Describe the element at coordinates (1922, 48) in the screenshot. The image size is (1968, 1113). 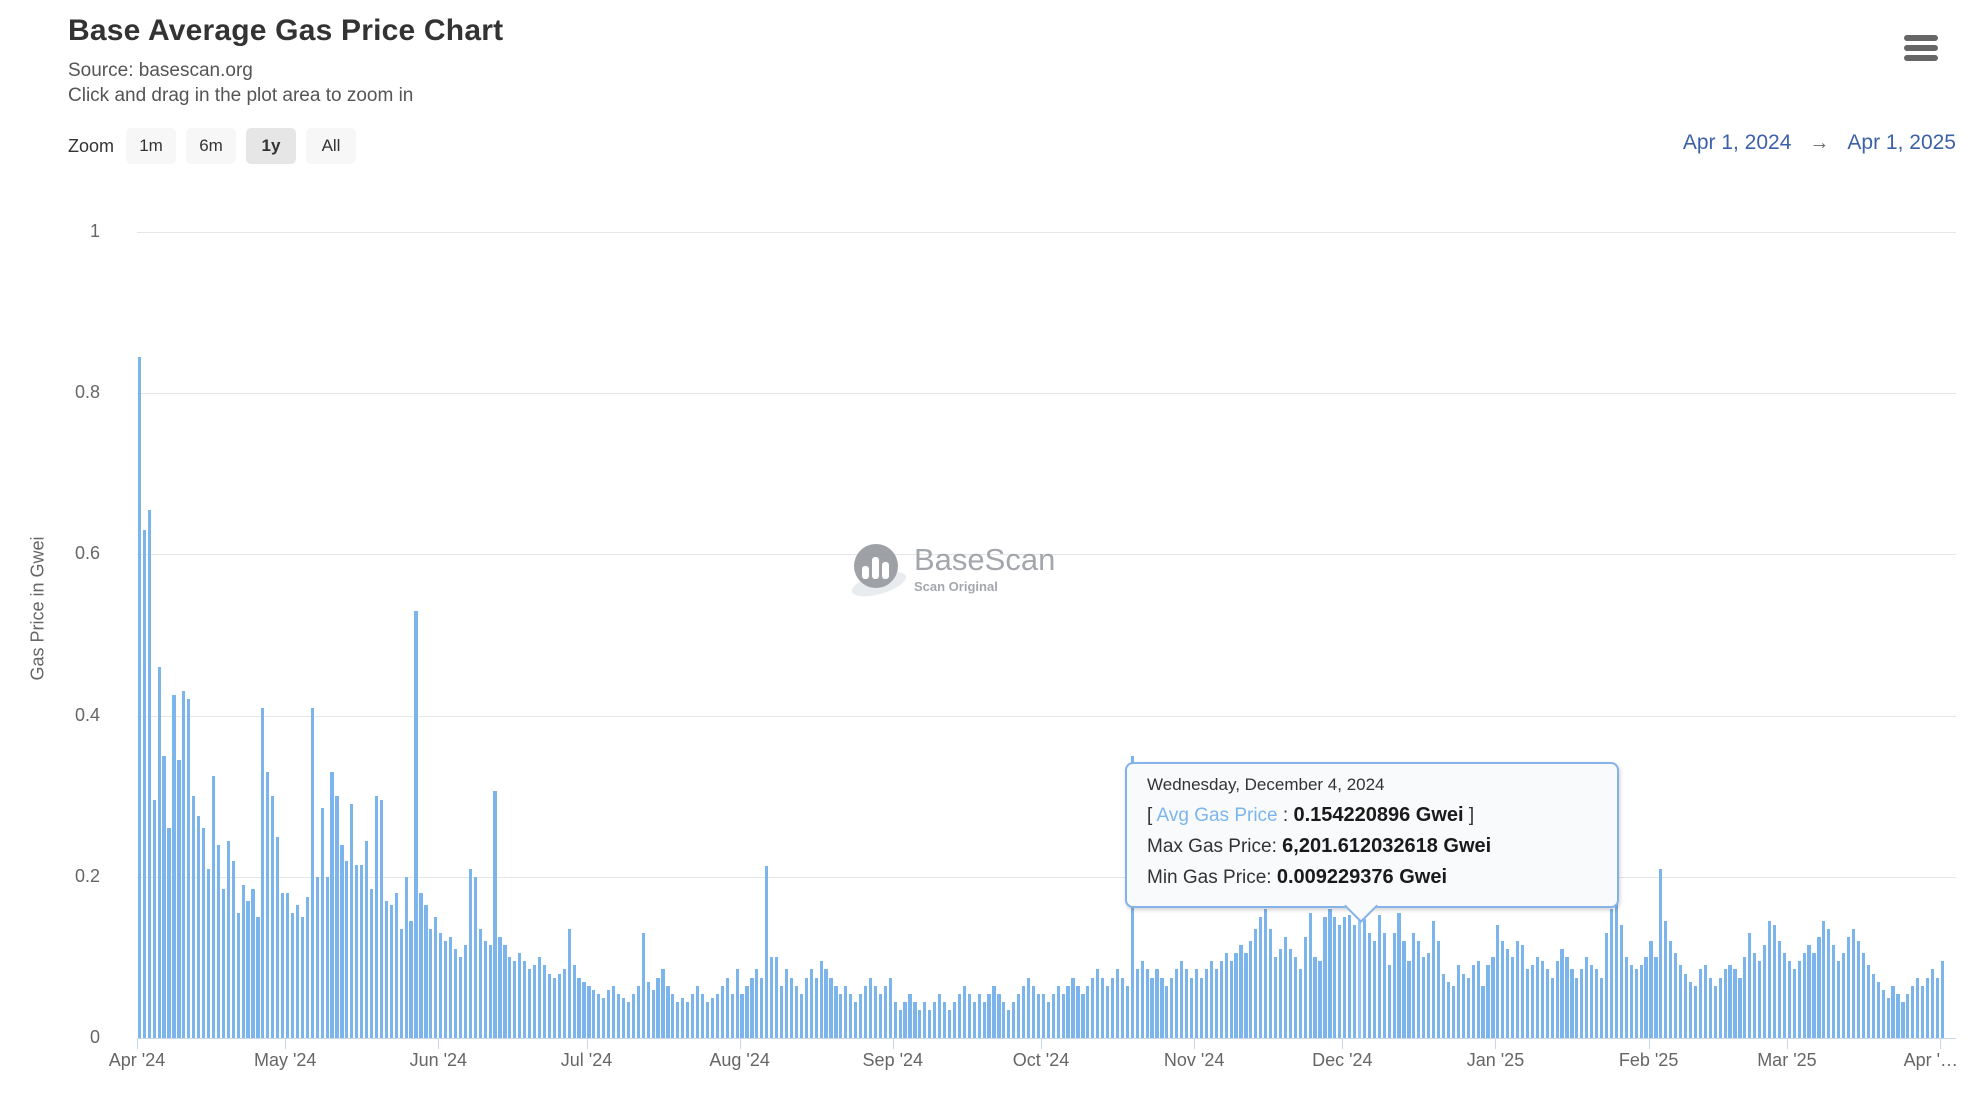
I see `chart-context-menu-button` at that location.